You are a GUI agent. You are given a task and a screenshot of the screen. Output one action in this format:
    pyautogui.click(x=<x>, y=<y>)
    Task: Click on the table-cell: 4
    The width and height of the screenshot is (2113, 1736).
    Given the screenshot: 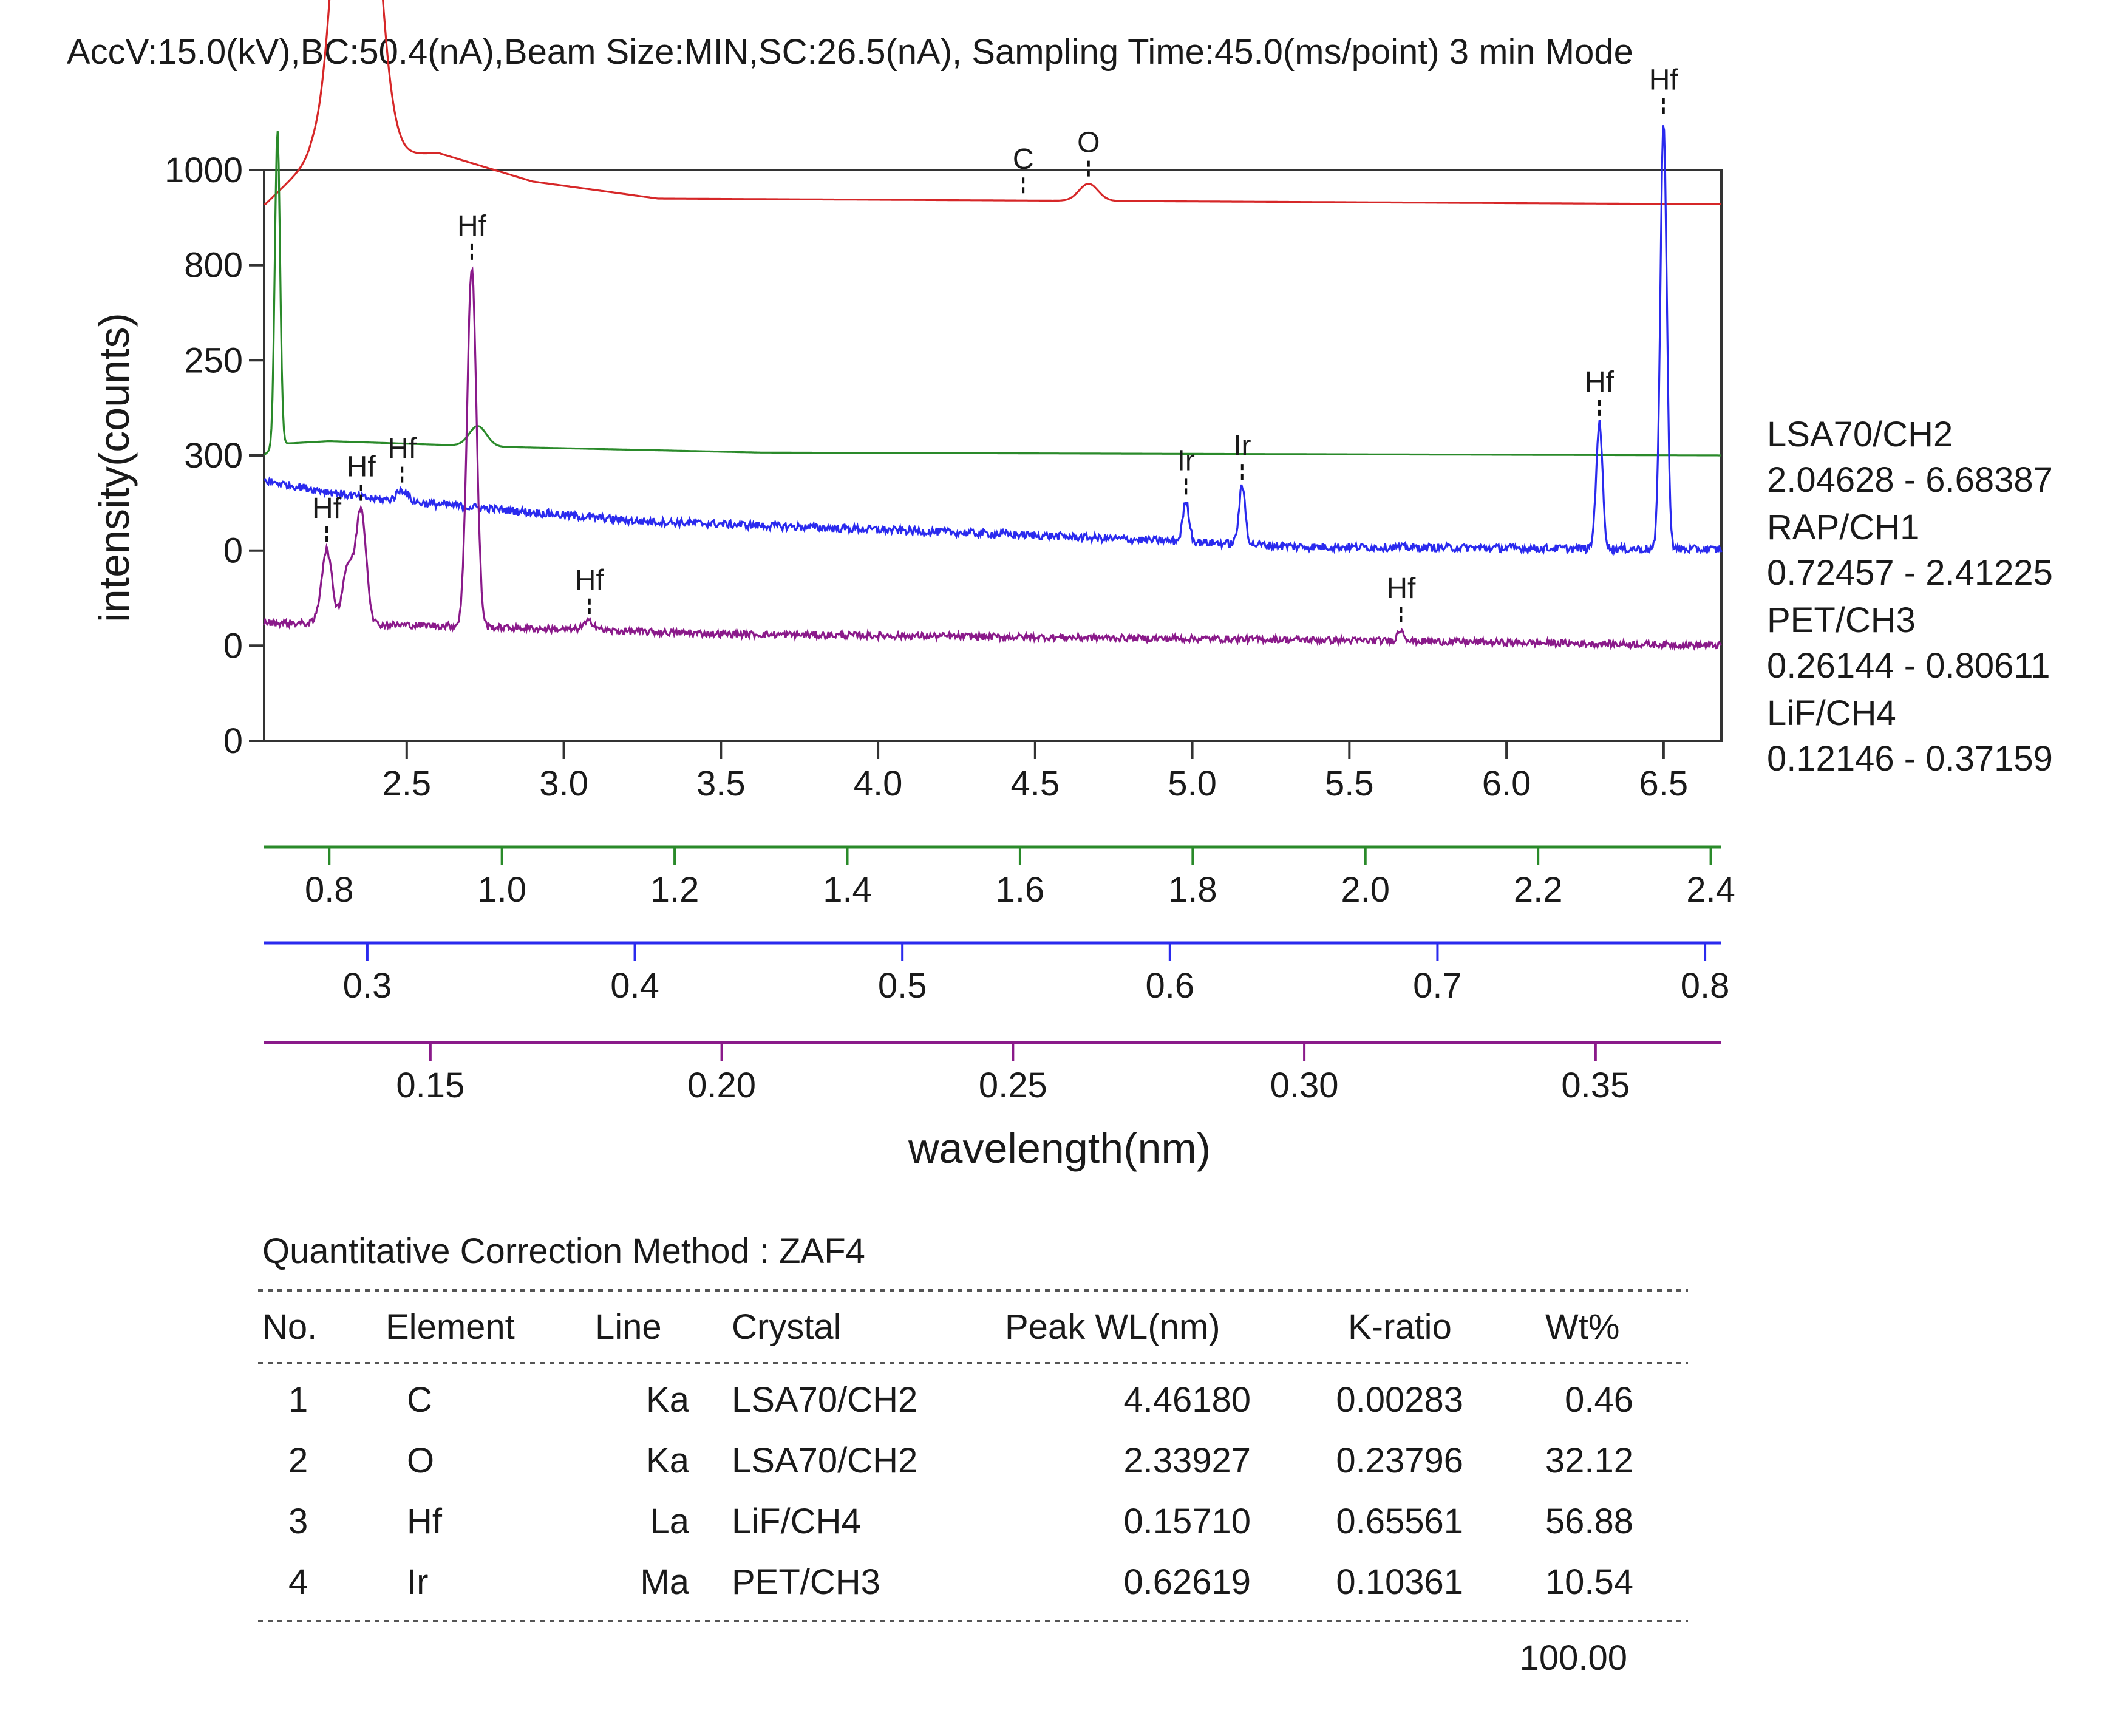 What is the action you would take?
    pyautogui.click(x=298, y=1582)
    